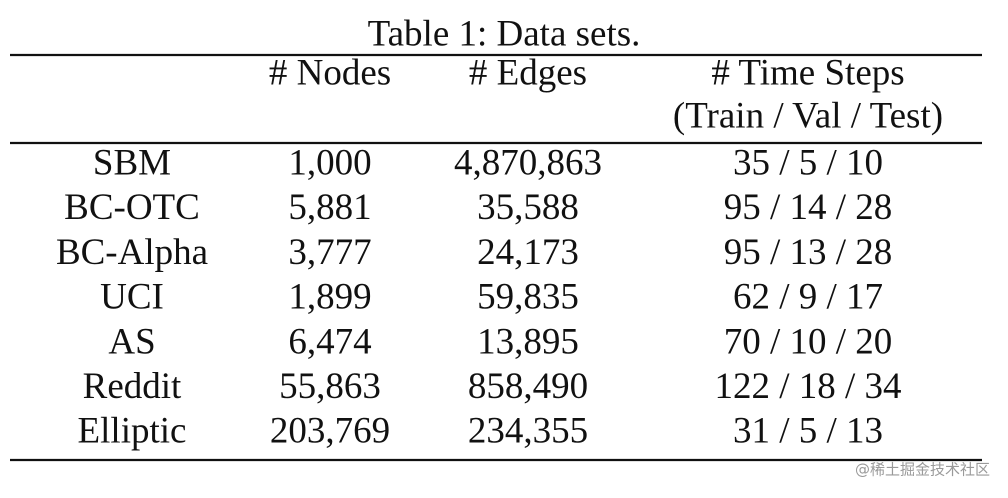 Image resolution: width=1008 pixels, height=498 pixels. I want to click on table-cell: 70 / 10 / 20, so click(808, 341).